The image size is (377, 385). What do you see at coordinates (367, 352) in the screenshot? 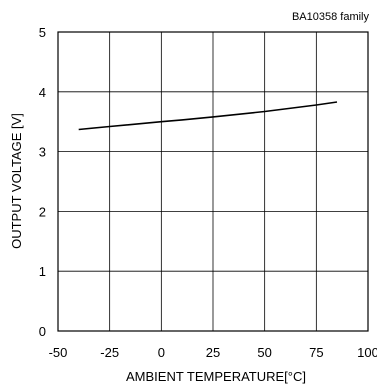
I see `x-tick-label: 100` at bounding box center [367, 352].